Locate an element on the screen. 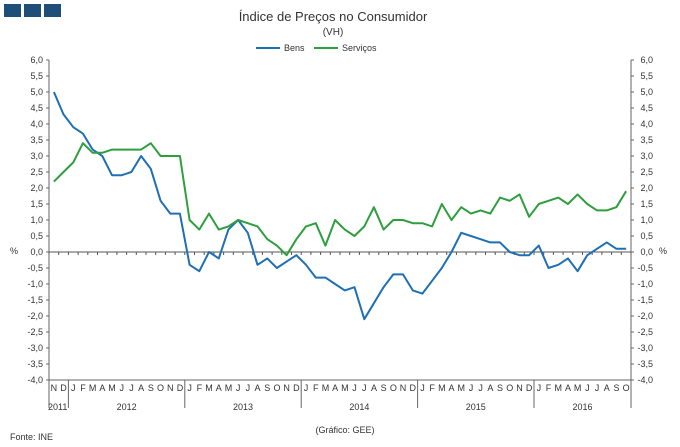 The width and height of the screenshot is (680, 447). y-tick-label-right: 5,5 is located at coordinates (646, 76).